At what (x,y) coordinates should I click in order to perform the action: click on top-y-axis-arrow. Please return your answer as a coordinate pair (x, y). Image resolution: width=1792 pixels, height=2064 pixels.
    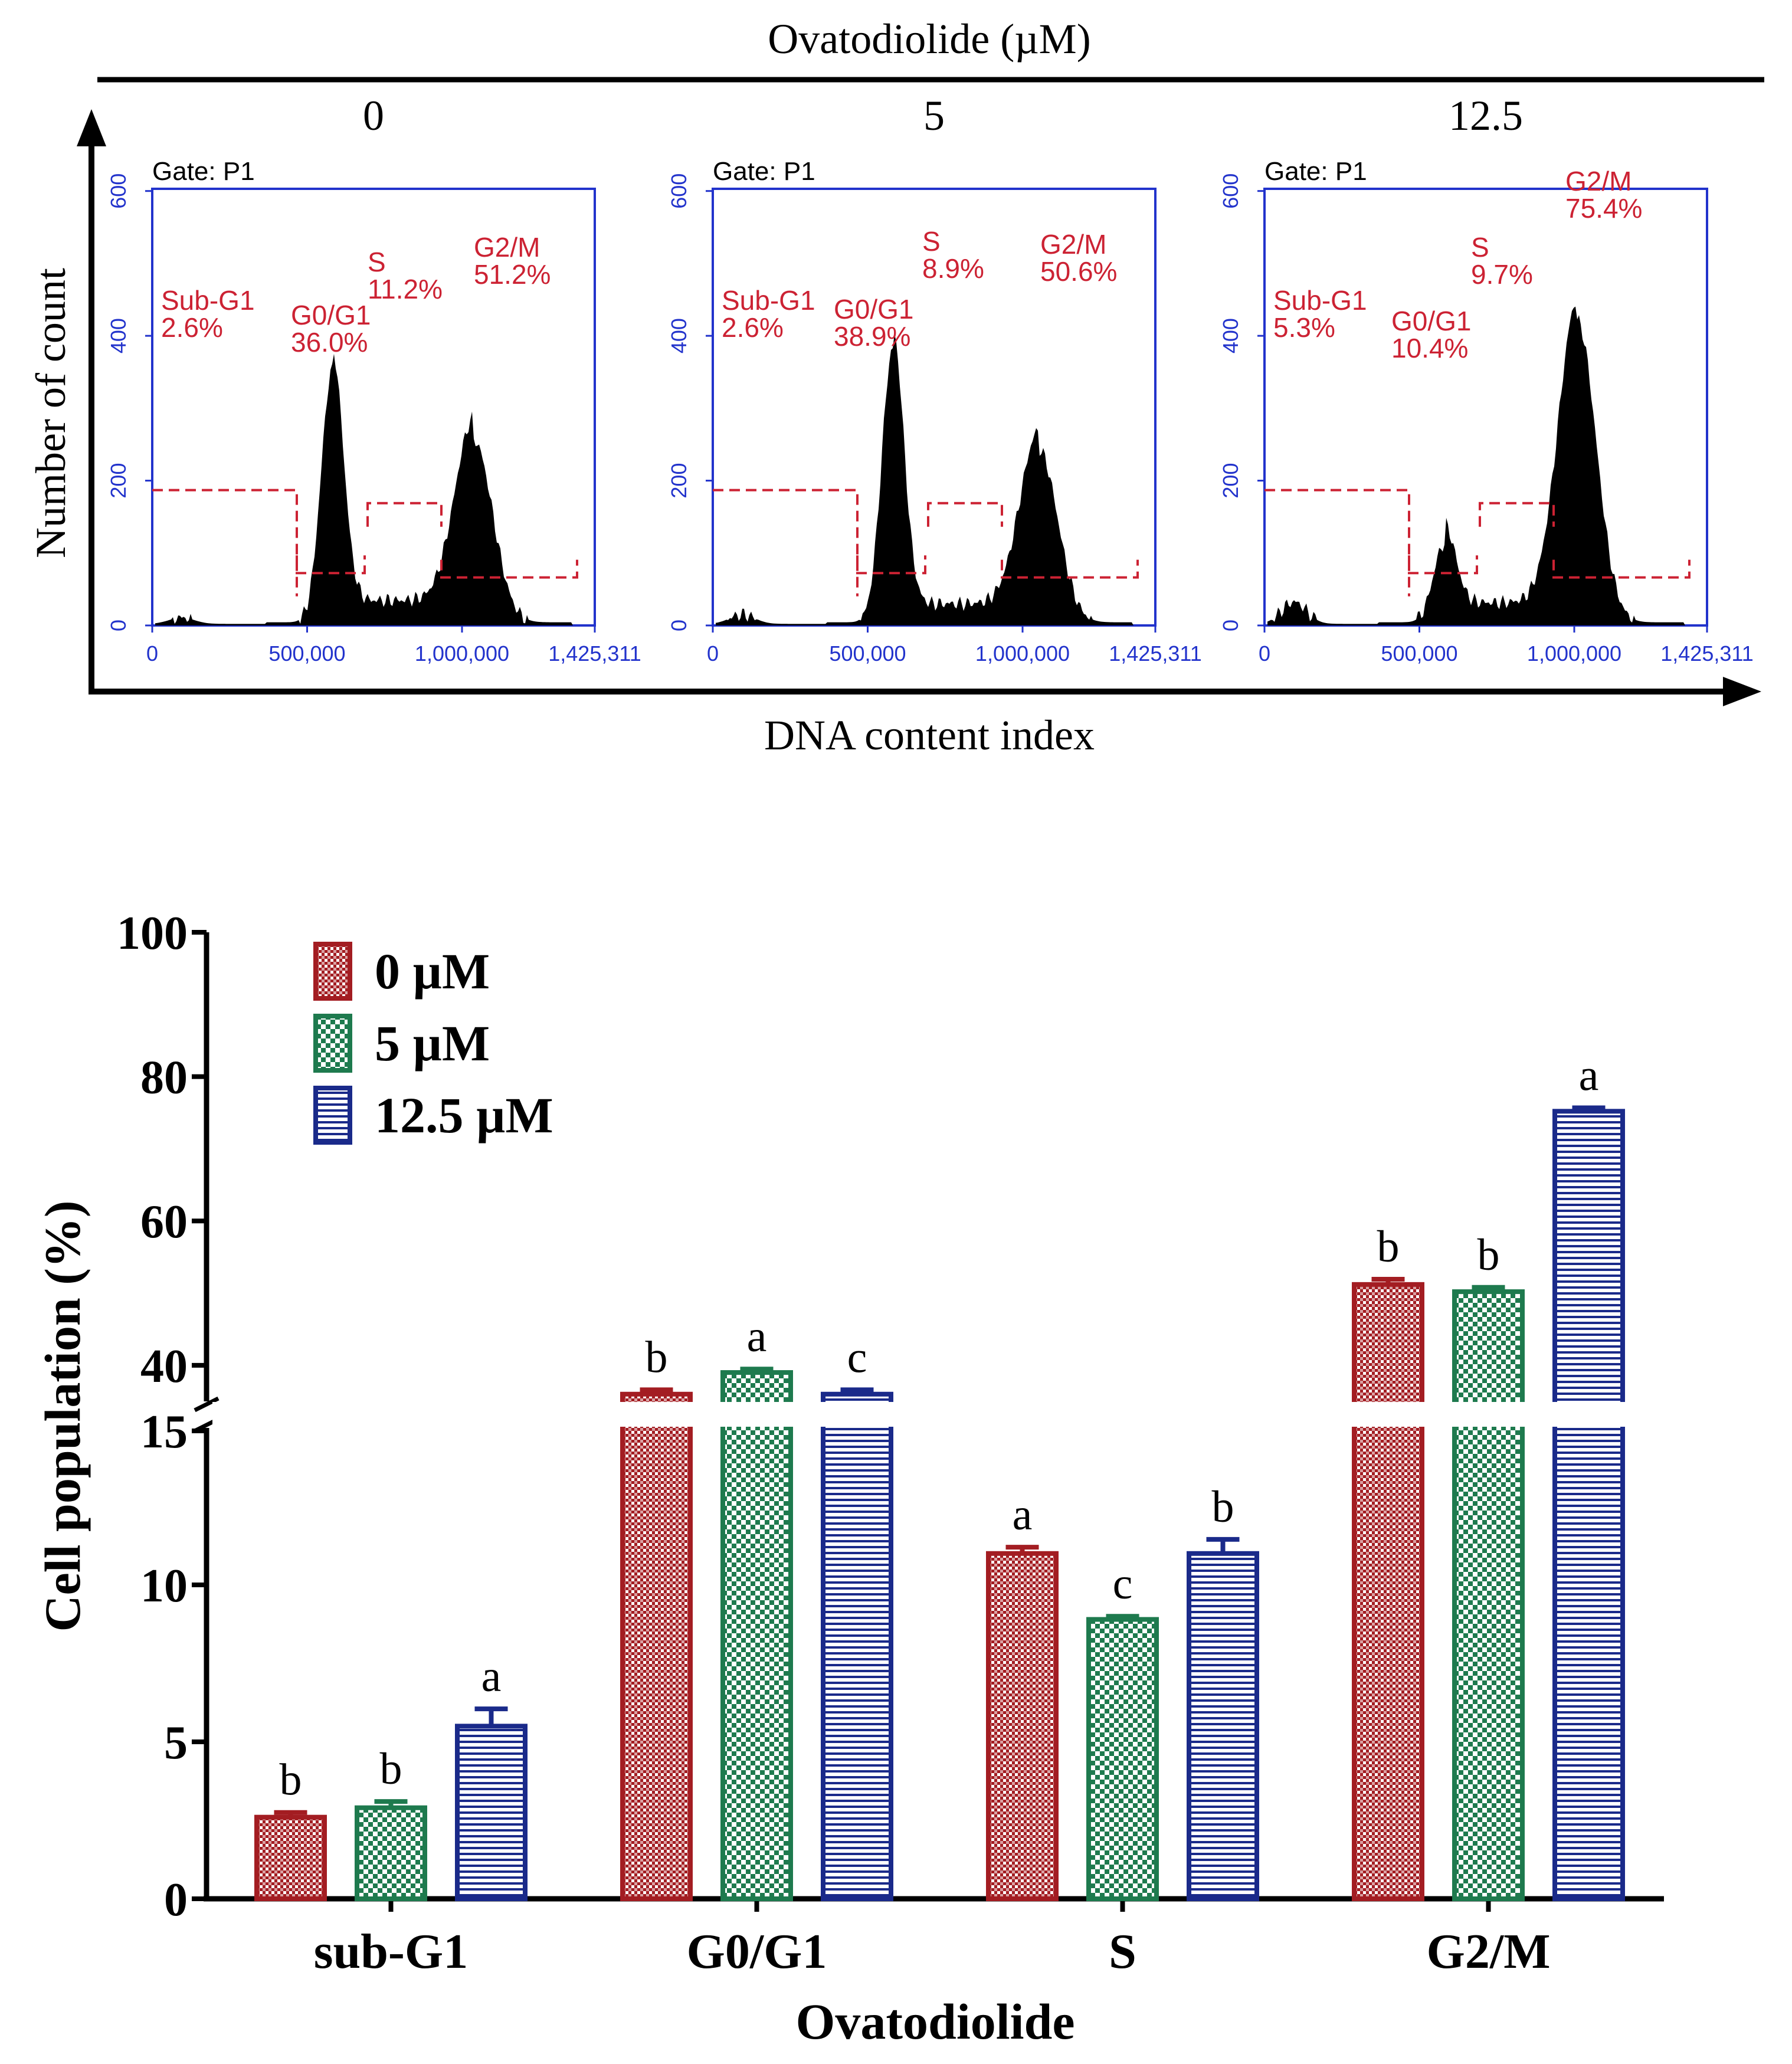
    Looking at the image, I should click on (91, 401).